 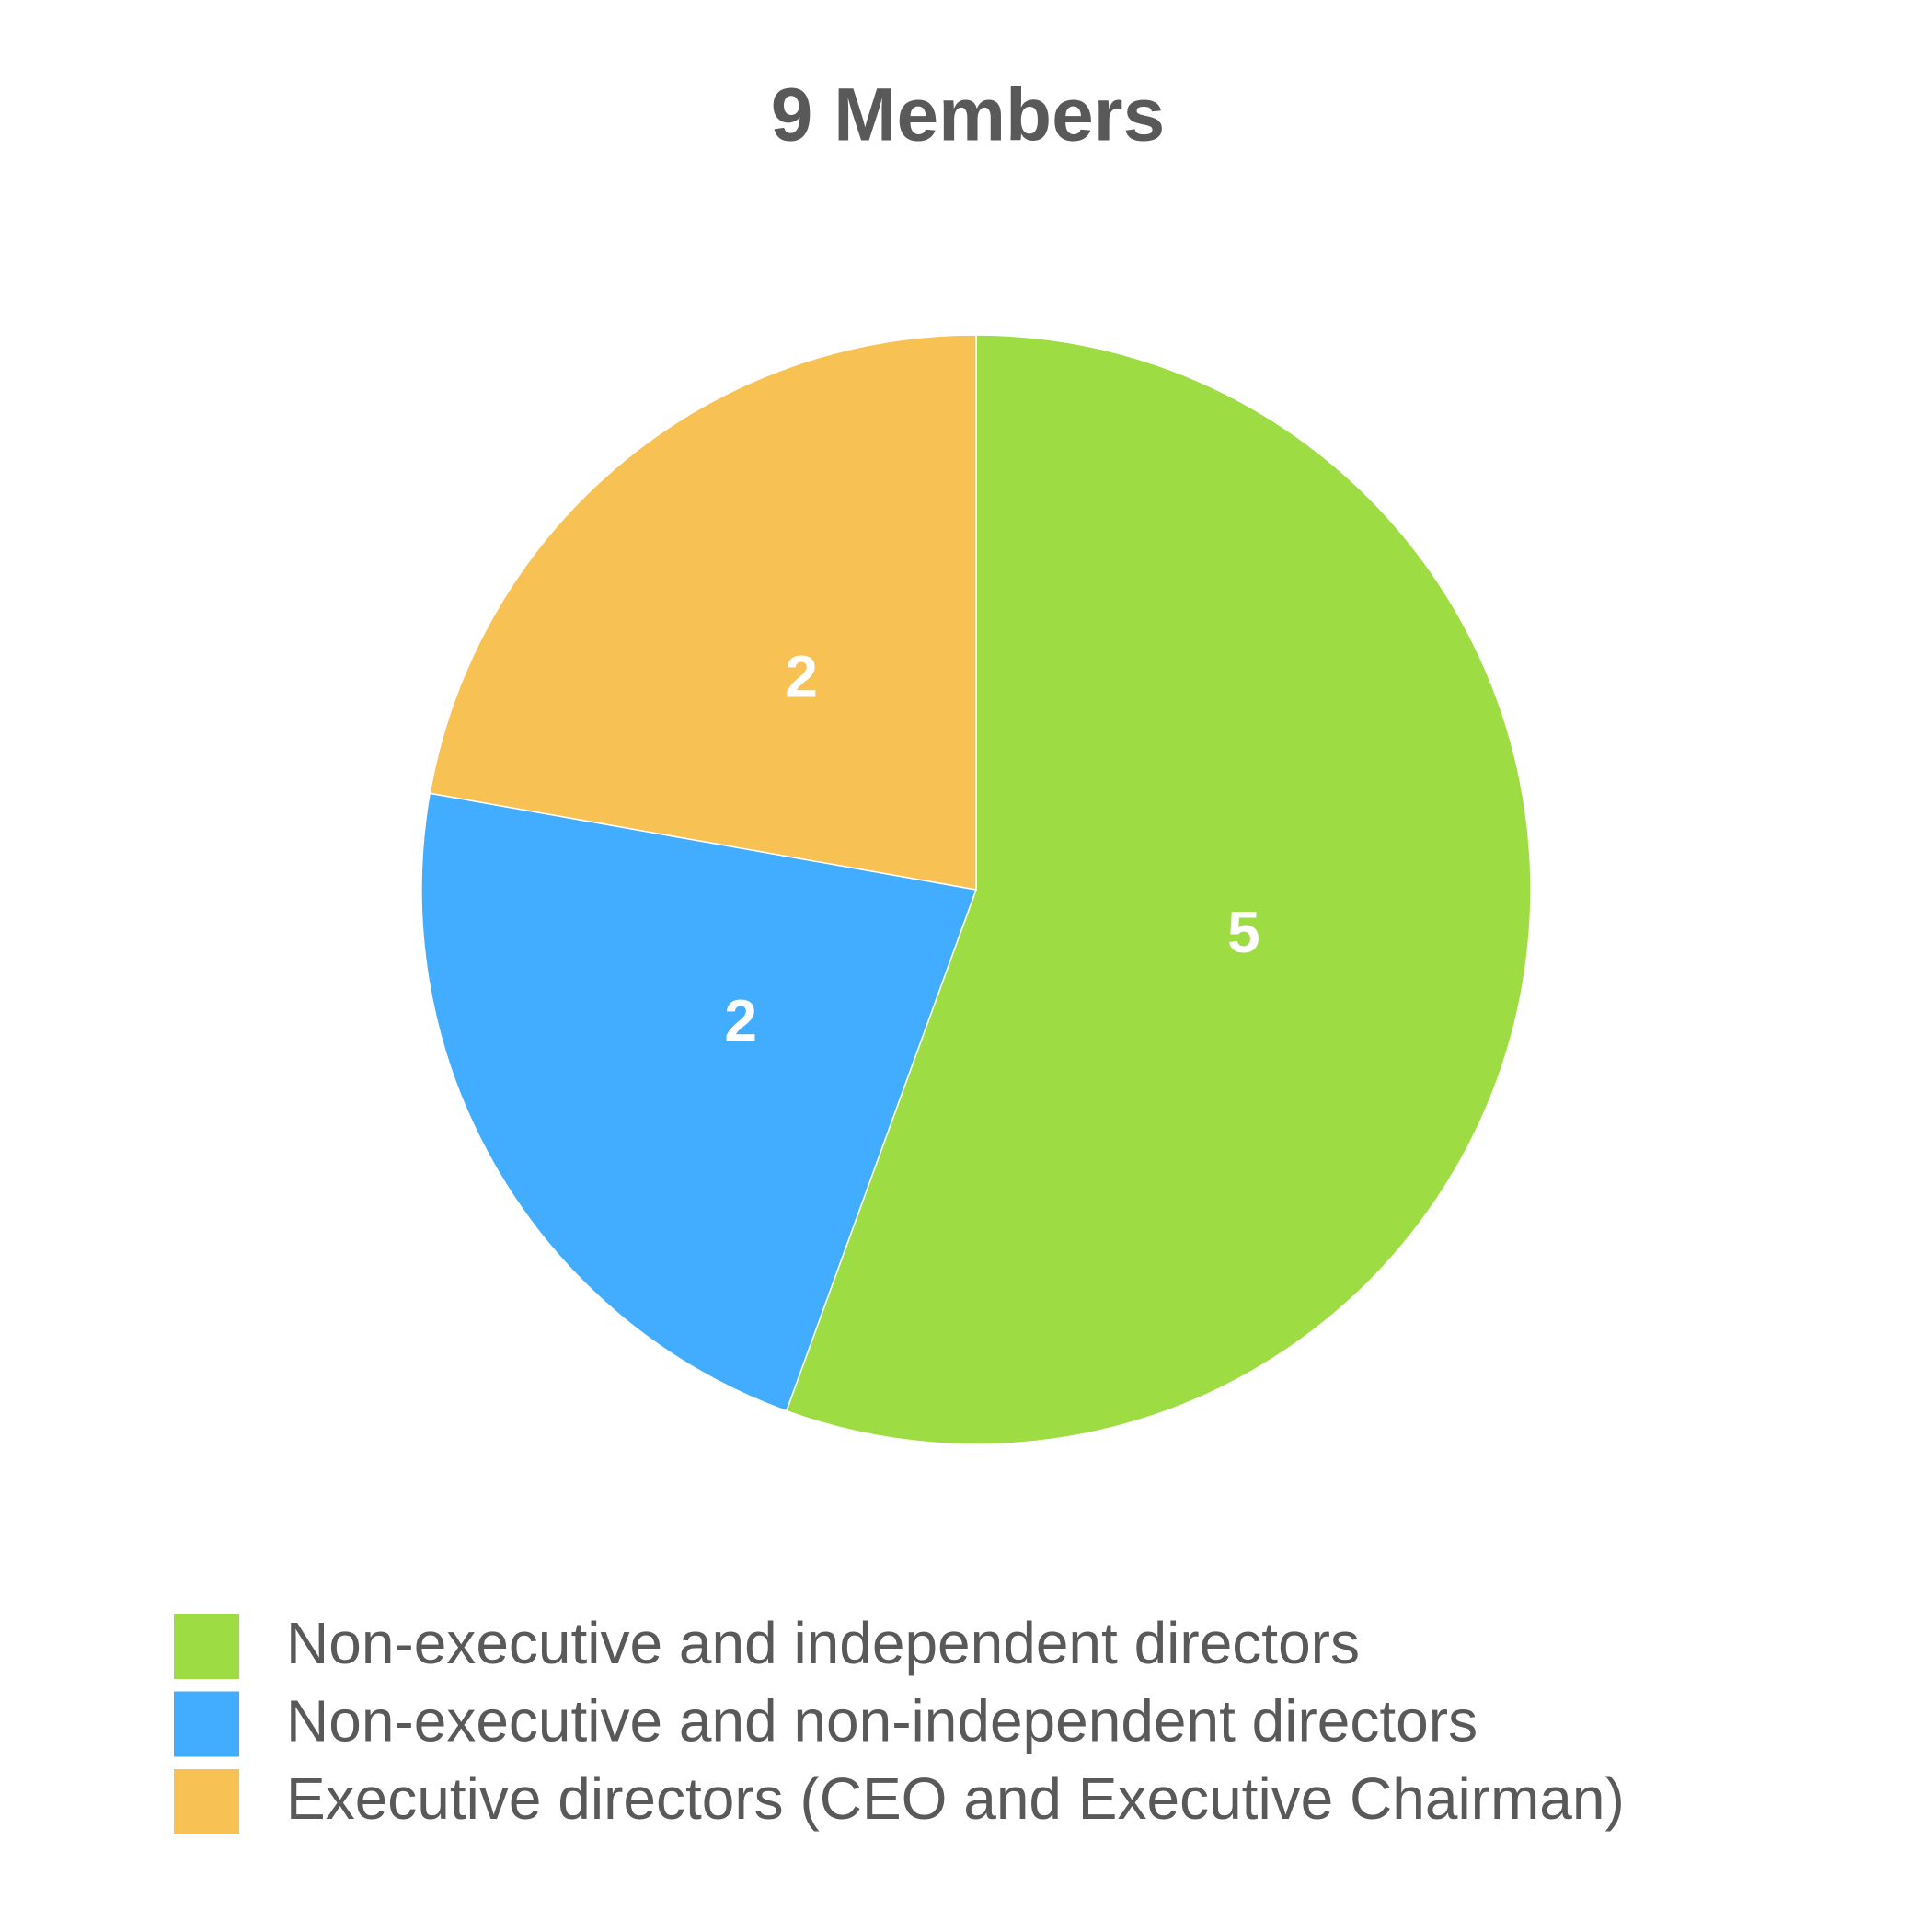 What do you see at coordinates (1243, 932) in the screenshot?
I see `data-label: 5` at bounding box center [1243, 932].